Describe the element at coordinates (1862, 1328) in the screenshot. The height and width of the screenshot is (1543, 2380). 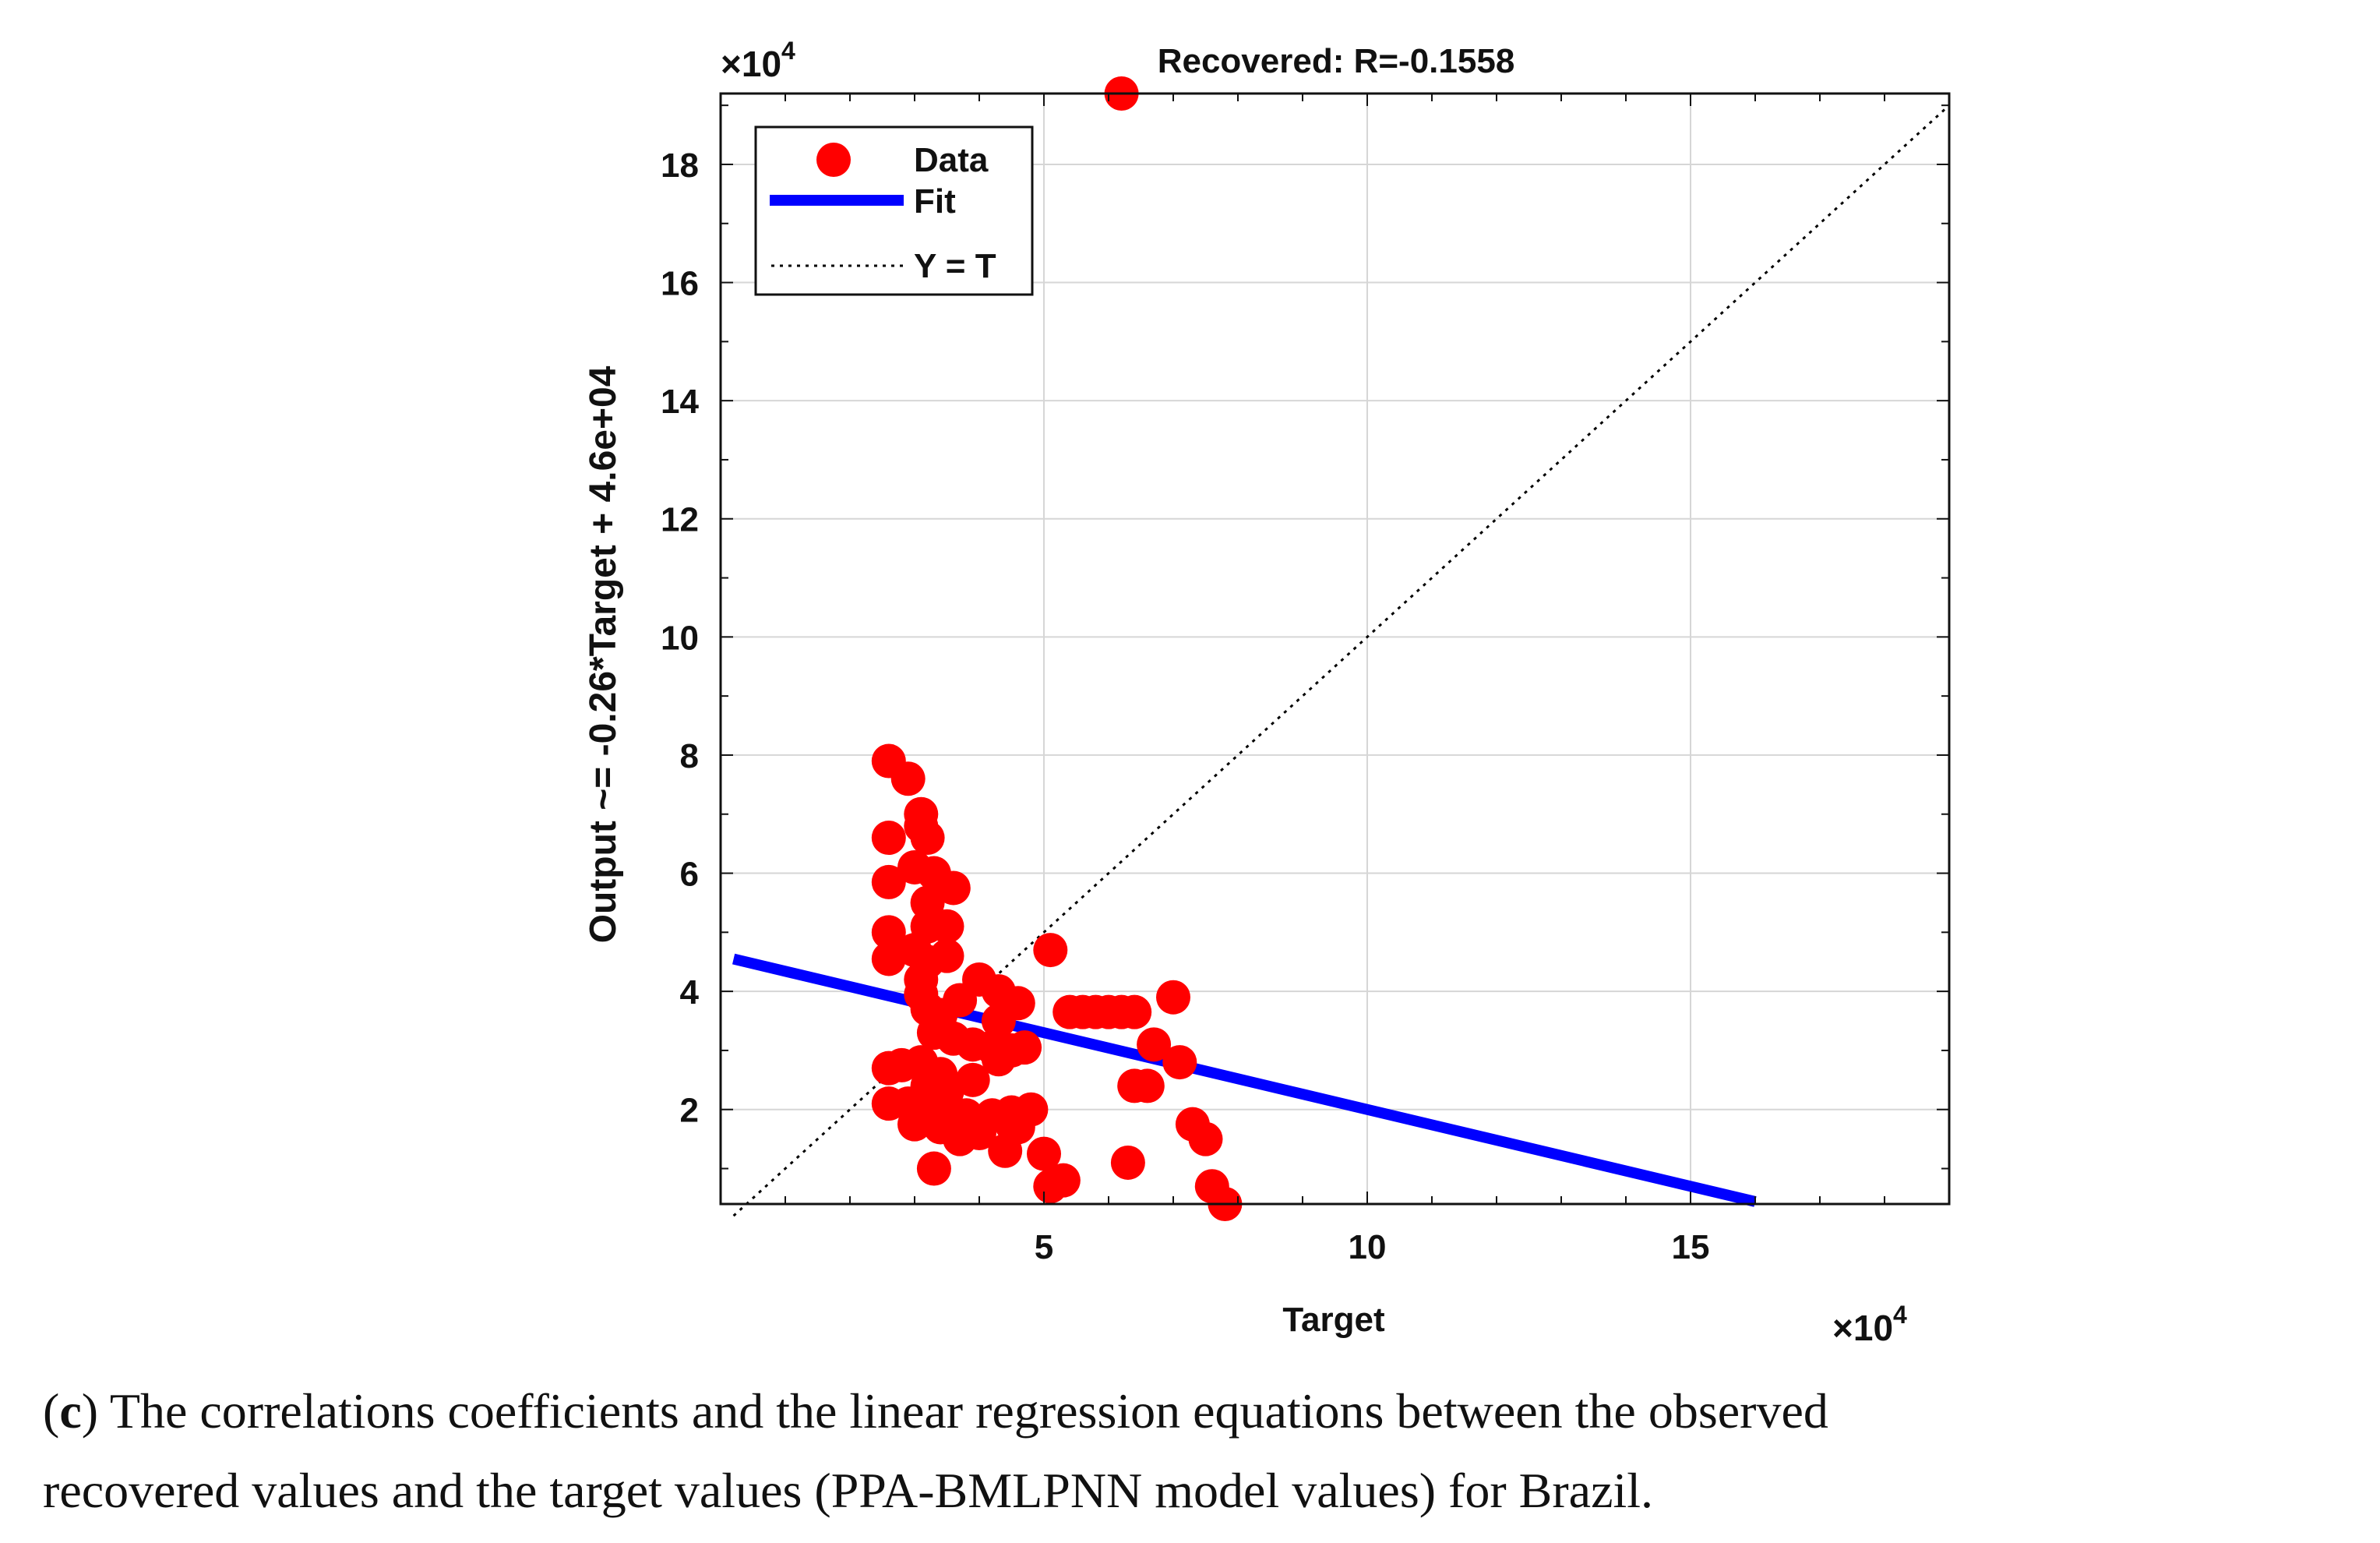
I see `x-multiplier-base: ×10` at that location.